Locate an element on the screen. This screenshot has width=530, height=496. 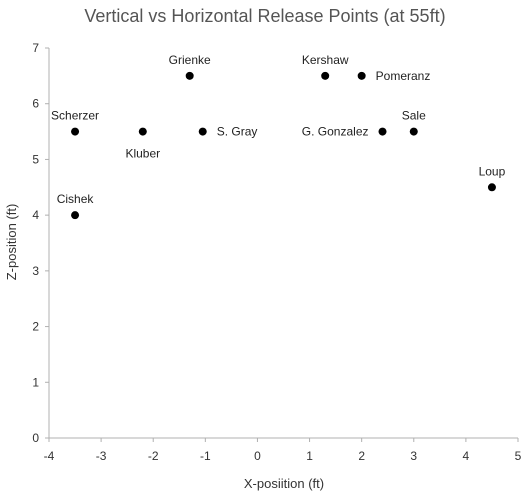
point-label: Cishek is located at coordinates (76, 199).